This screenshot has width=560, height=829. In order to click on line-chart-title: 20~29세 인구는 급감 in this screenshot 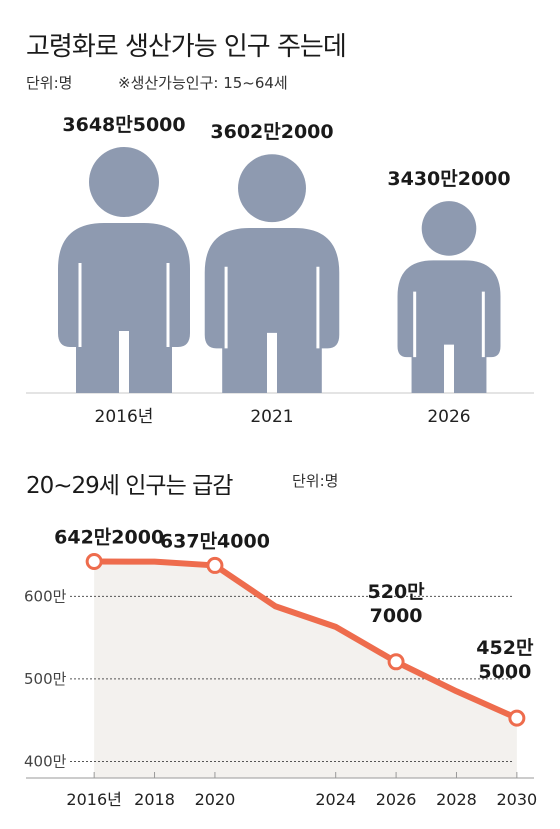, I will do `click(129, 486)`.